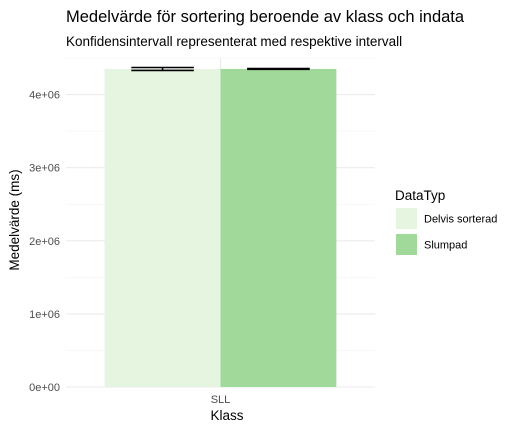 The height and width of the screenshot is (431, 524). What do you see at coordinates (44, 388) in the screenshot?
I see `y-tick-label: 0e+00` at bounding box center [44, 388].